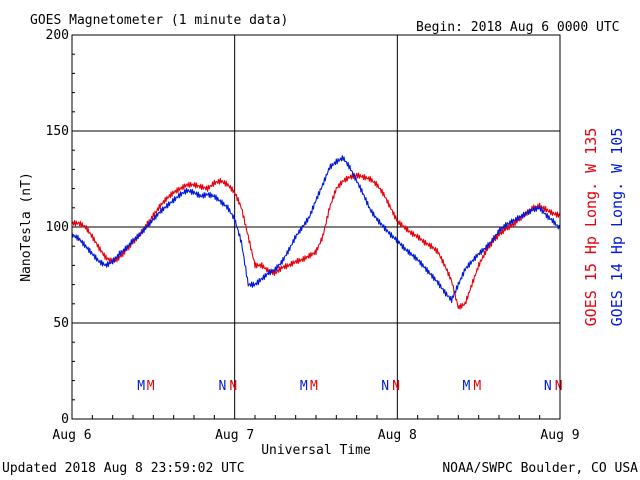 The image size is (640, 480). I want to click on x-axis-ticks: Aug 6 Aug 7 Aug 8 Aug 9, so click(316, 429).